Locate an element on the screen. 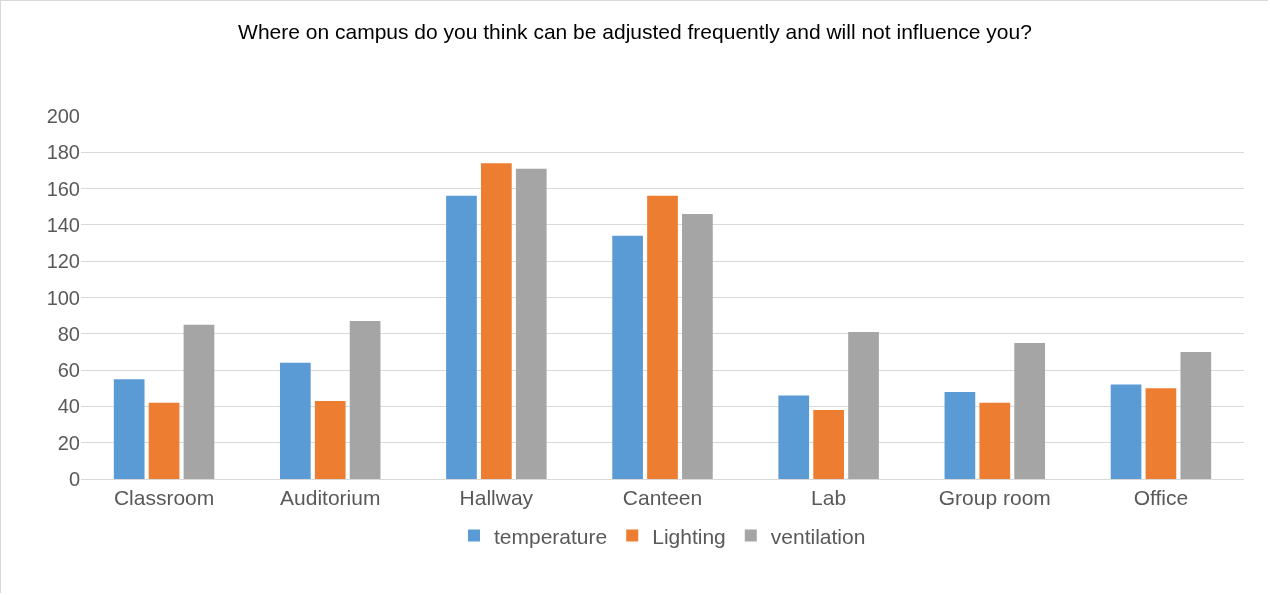  y-tick-label: 0 is located at coordinates (74, 479).